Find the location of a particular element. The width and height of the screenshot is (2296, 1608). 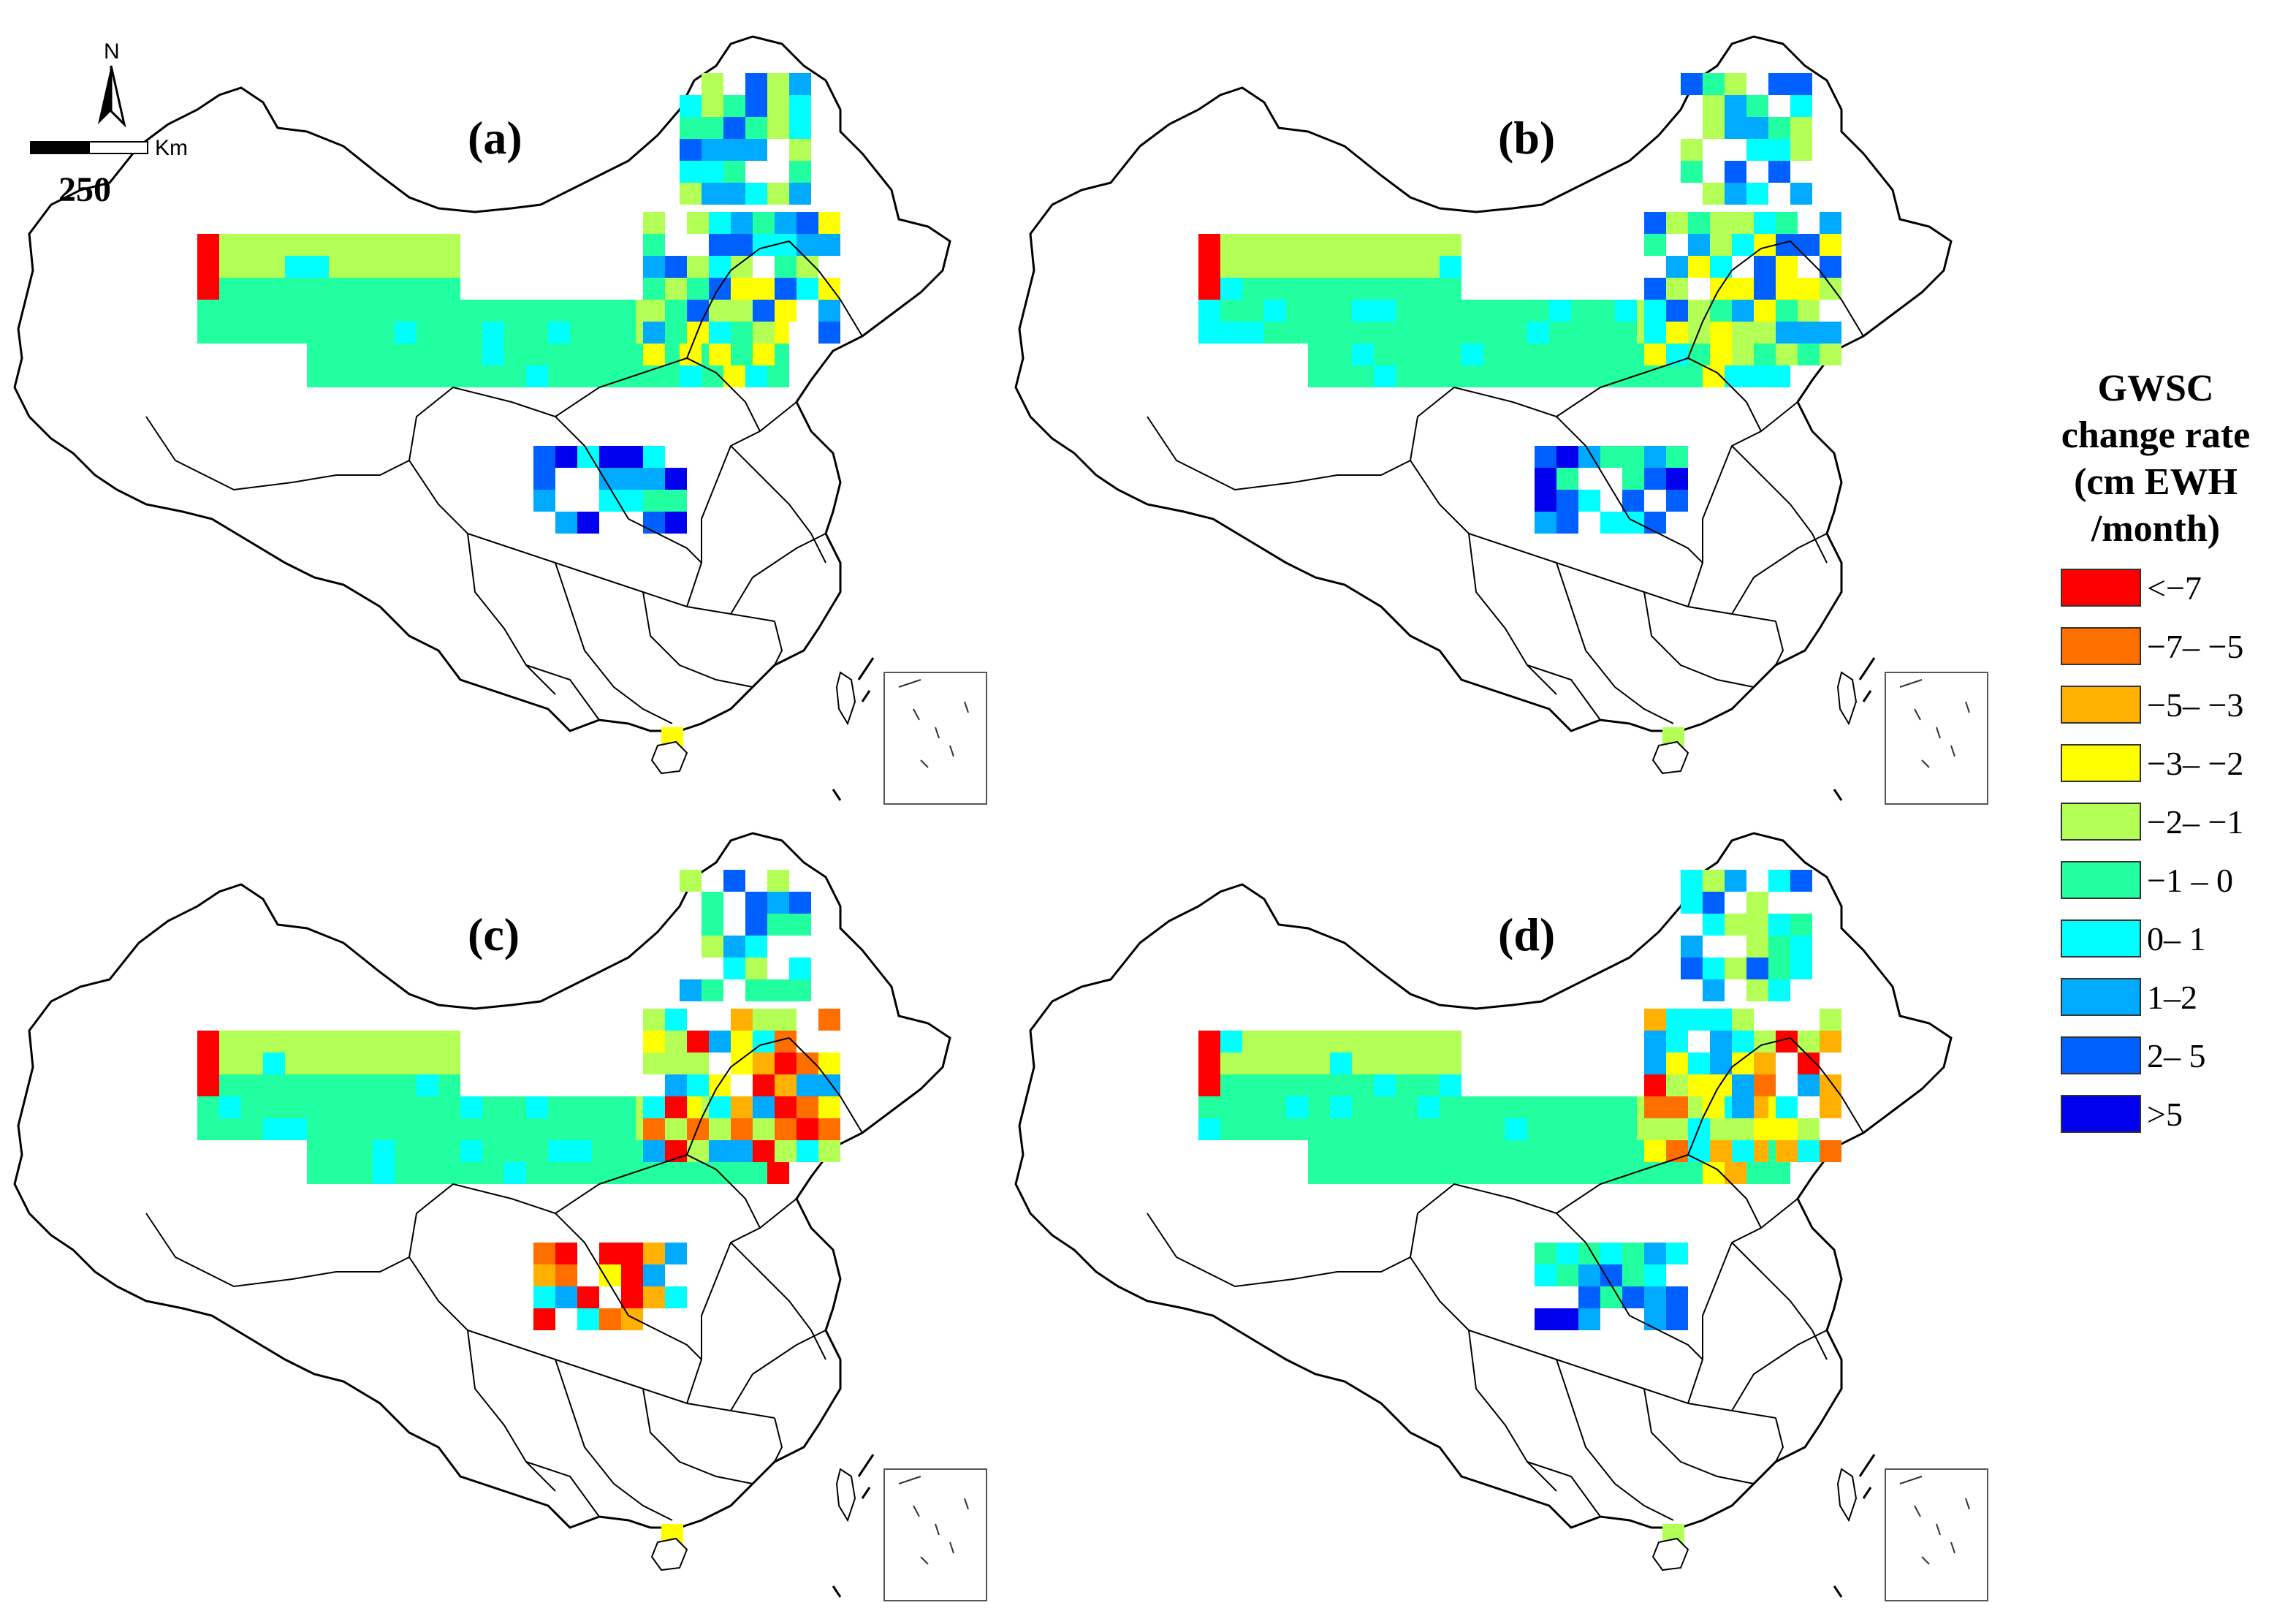

south-china-sea-inset is located at coordinates (909, 1527).